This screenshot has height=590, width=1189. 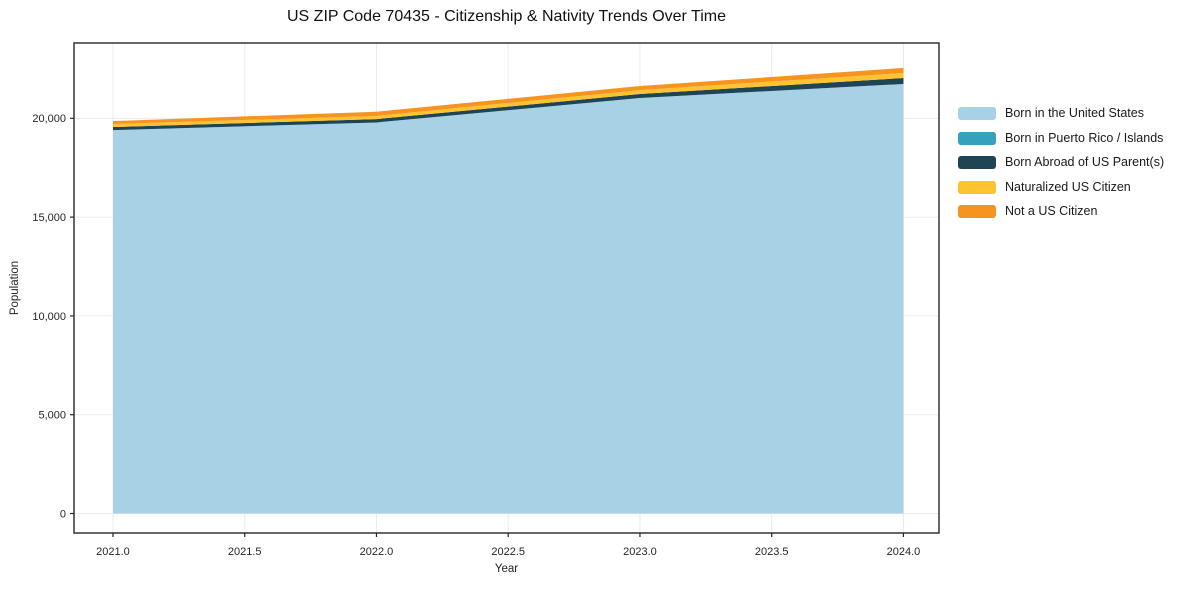 What do you see at coordinates (904, 552) in the screenshot?
I see `x-tick-label: 2024.0` at bounding box center [904, 552].